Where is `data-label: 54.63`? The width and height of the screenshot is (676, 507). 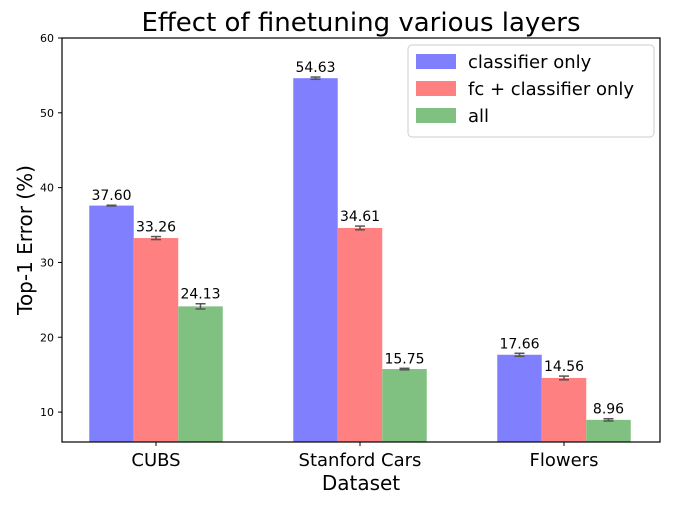
data-label: 54.63 is located at coordinates (315, 68).